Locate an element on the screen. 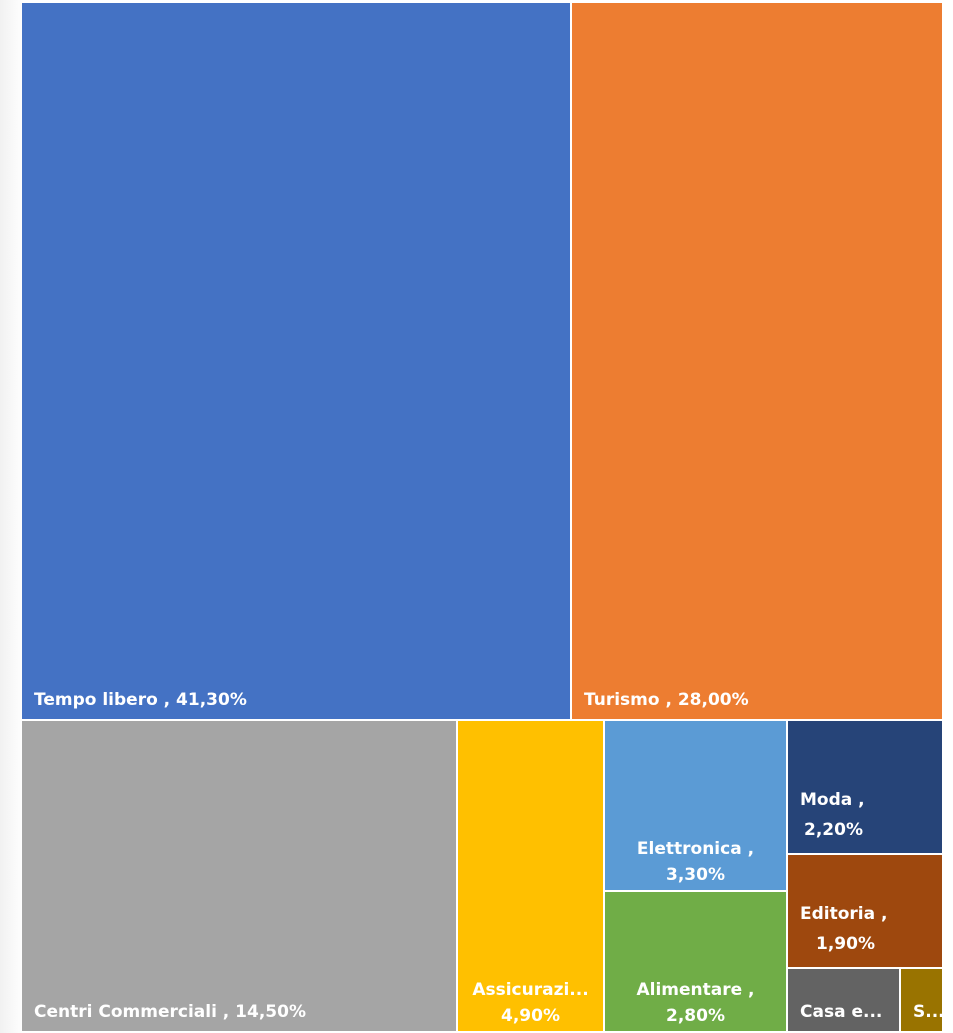 The width and height of the screenshot is (953, 1033). treemap-tile-elettronica: Elettronica , 3,30% is located at coordinates (696, 806).